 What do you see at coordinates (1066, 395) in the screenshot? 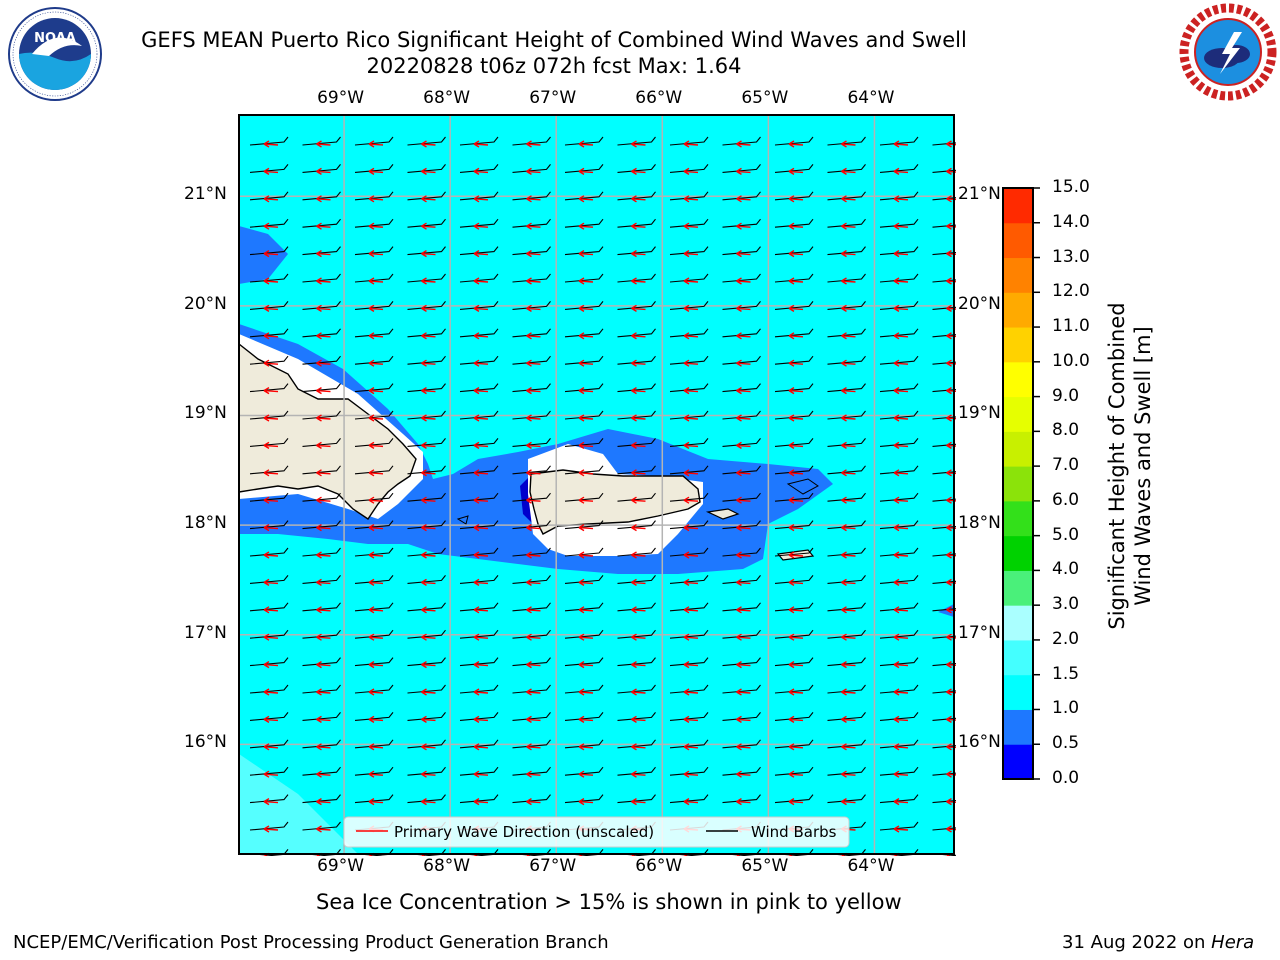
I see `colorbar-tick-label: 9.0` at bounding box center [1066, 395].